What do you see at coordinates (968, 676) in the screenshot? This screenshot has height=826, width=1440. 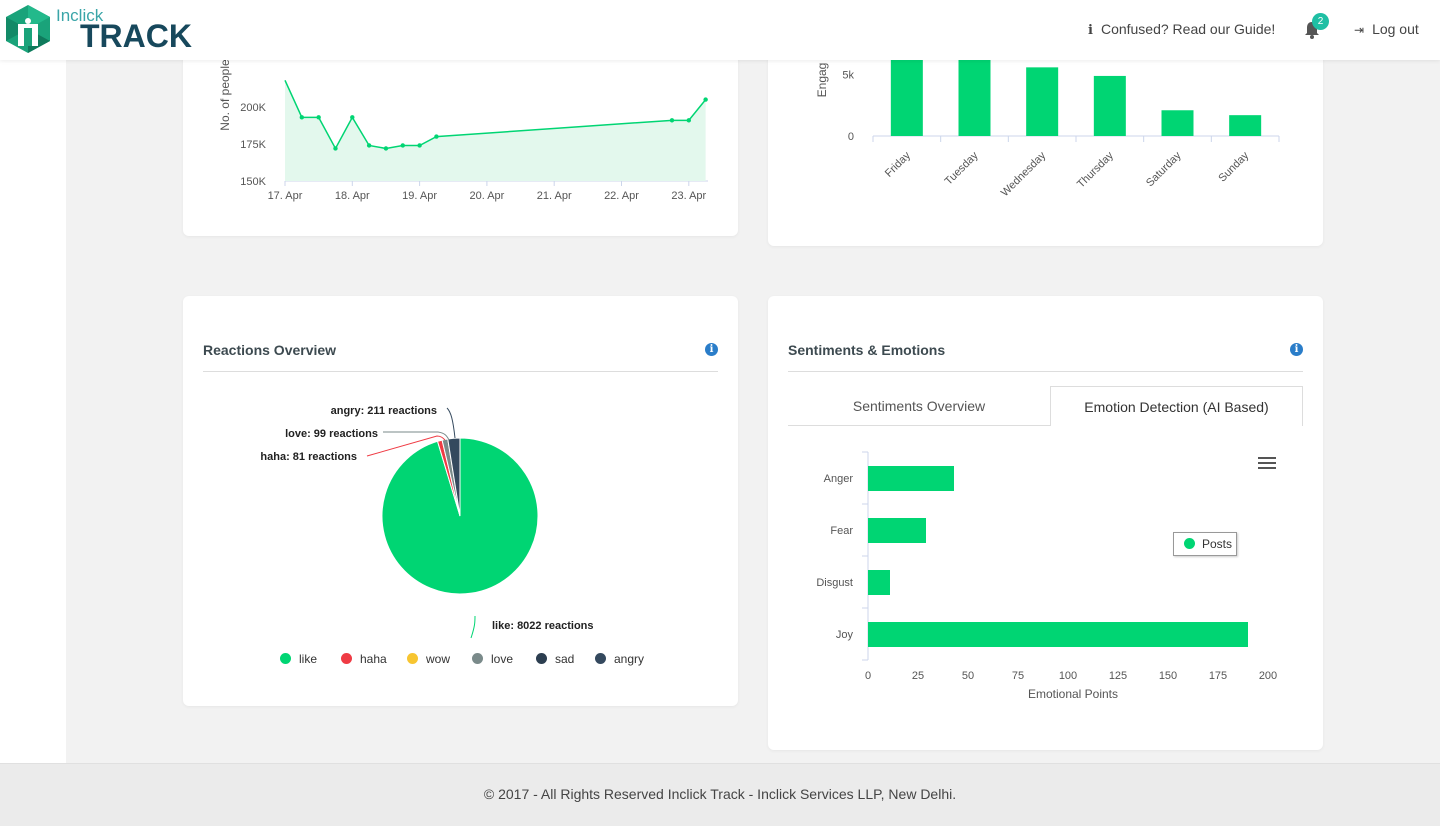 I see `x-tick-label: 50` at bounding box center [968, 676].